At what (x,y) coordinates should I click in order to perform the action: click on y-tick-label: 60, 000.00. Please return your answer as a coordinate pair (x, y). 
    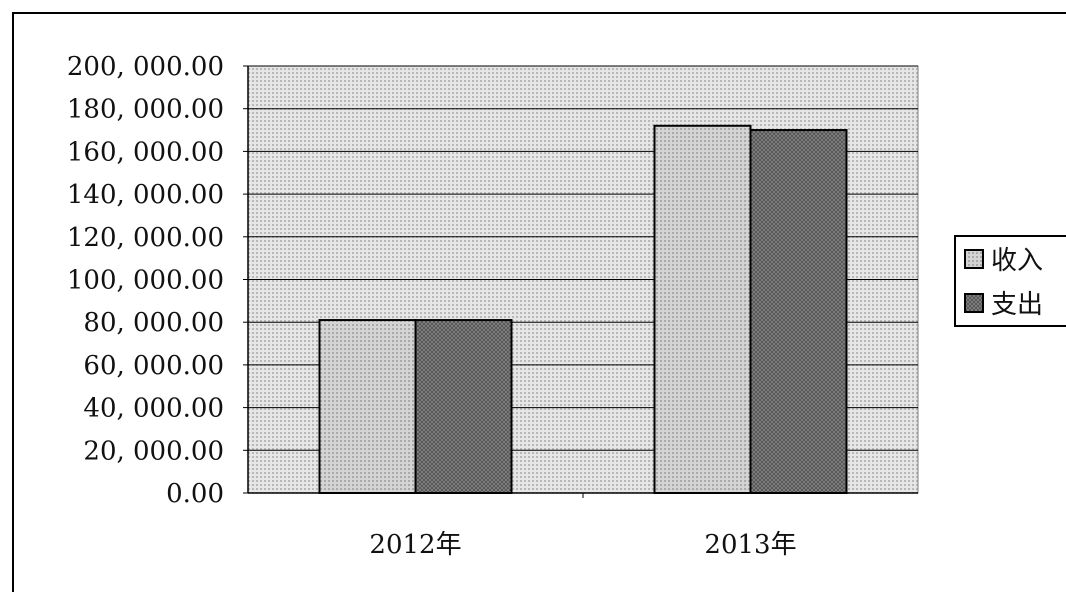
    Looking at the image, I should click on (153, 366).